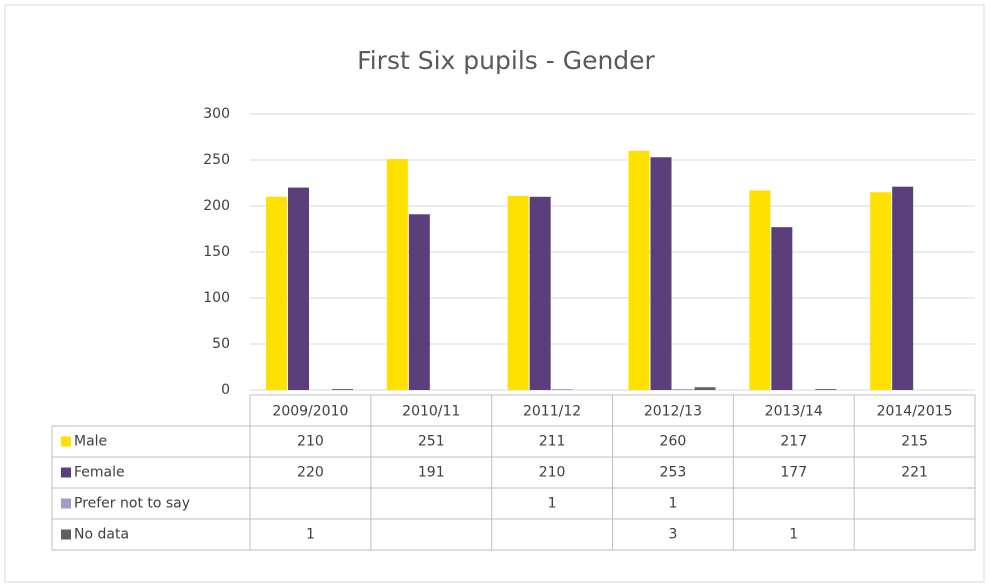  Describe the element at coordinates (431, 473) in the screenshot. I see `data-table-value: 191` at that location.